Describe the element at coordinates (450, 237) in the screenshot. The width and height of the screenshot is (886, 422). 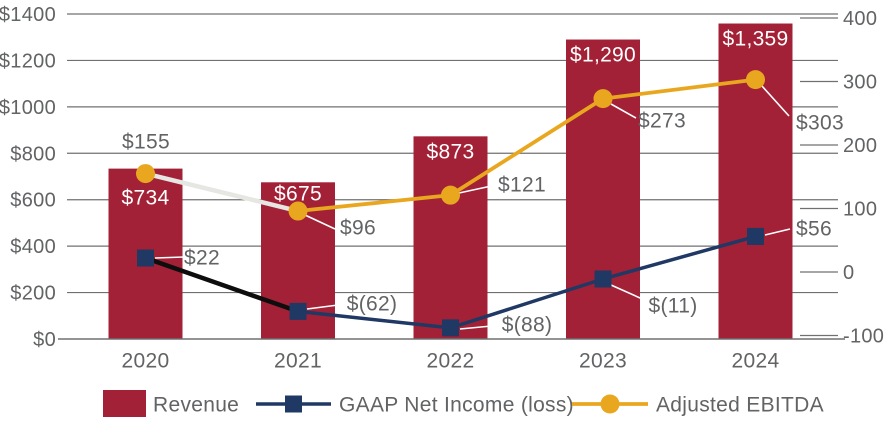
I see `bar-revenue-2022` at that location.